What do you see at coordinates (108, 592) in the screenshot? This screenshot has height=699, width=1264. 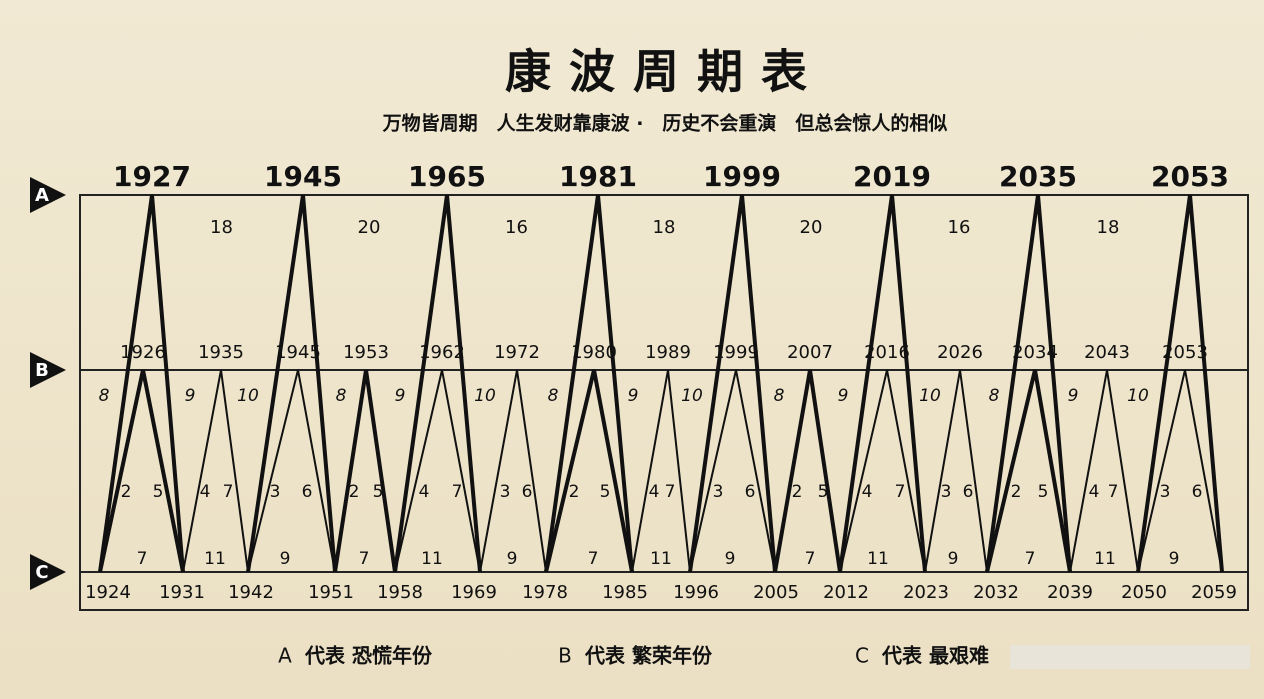 I see `c-year: 1924` at bounding box center [108, 592].